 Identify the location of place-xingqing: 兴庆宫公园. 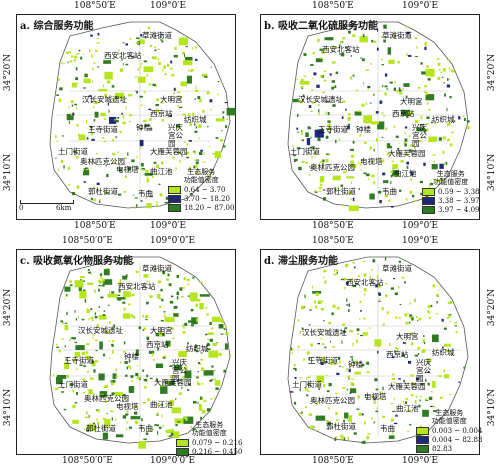
(419, 135).